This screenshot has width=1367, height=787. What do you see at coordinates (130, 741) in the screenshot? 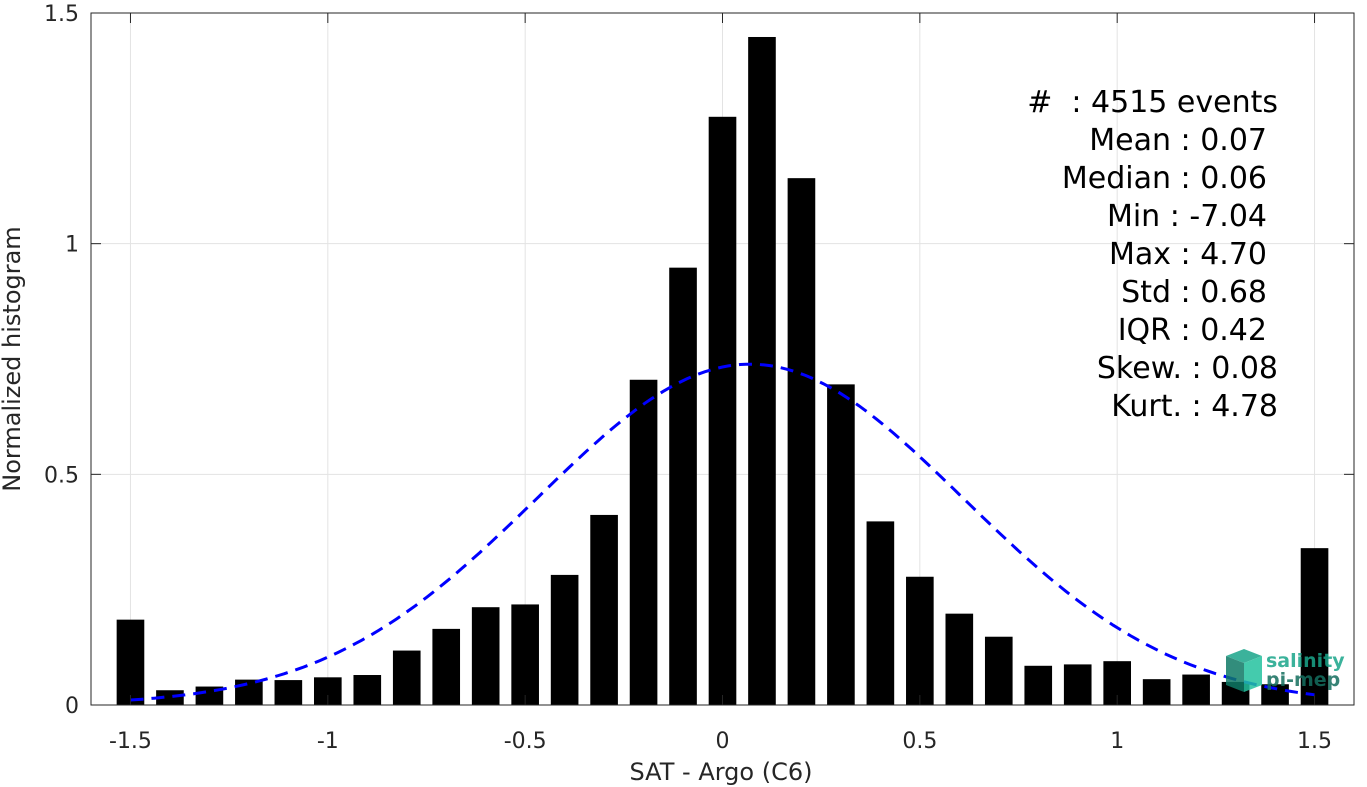
I see `x-tick-label: -1.5` at bounding box center [130, 741].